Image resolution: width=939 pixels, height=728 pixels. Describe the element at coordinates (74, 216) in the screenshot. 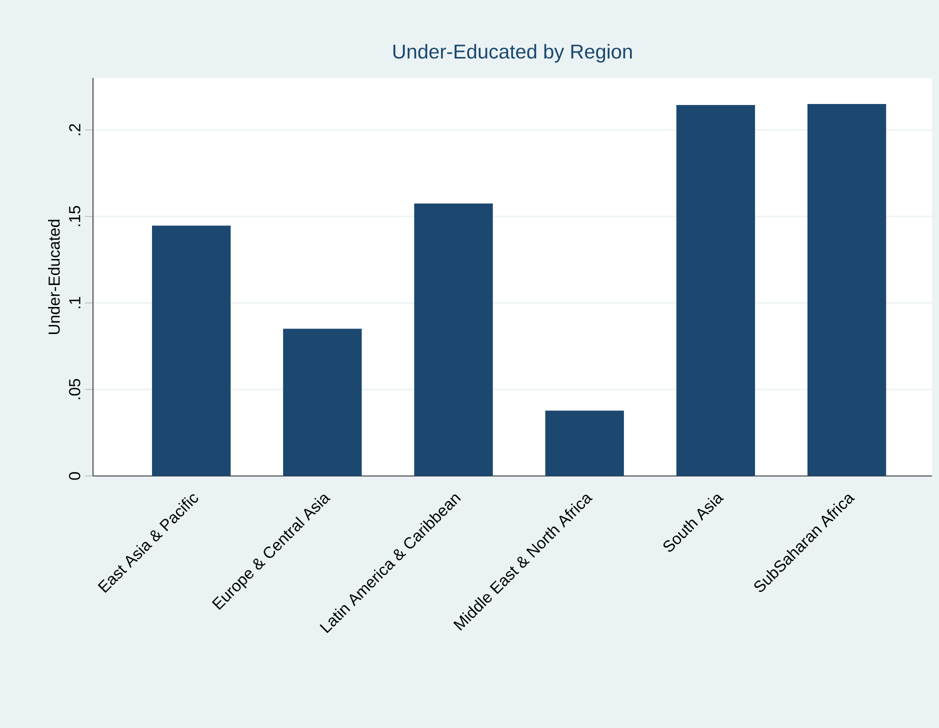

I see `y-tick-label: .15` at that location.